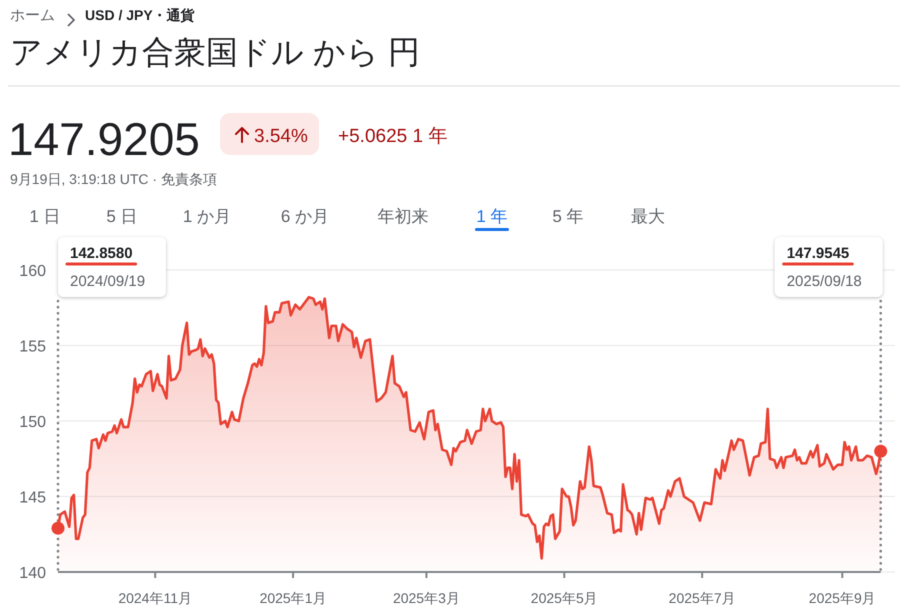  I want to click on x-tick-label: 2025年9月, so click(842, 598).